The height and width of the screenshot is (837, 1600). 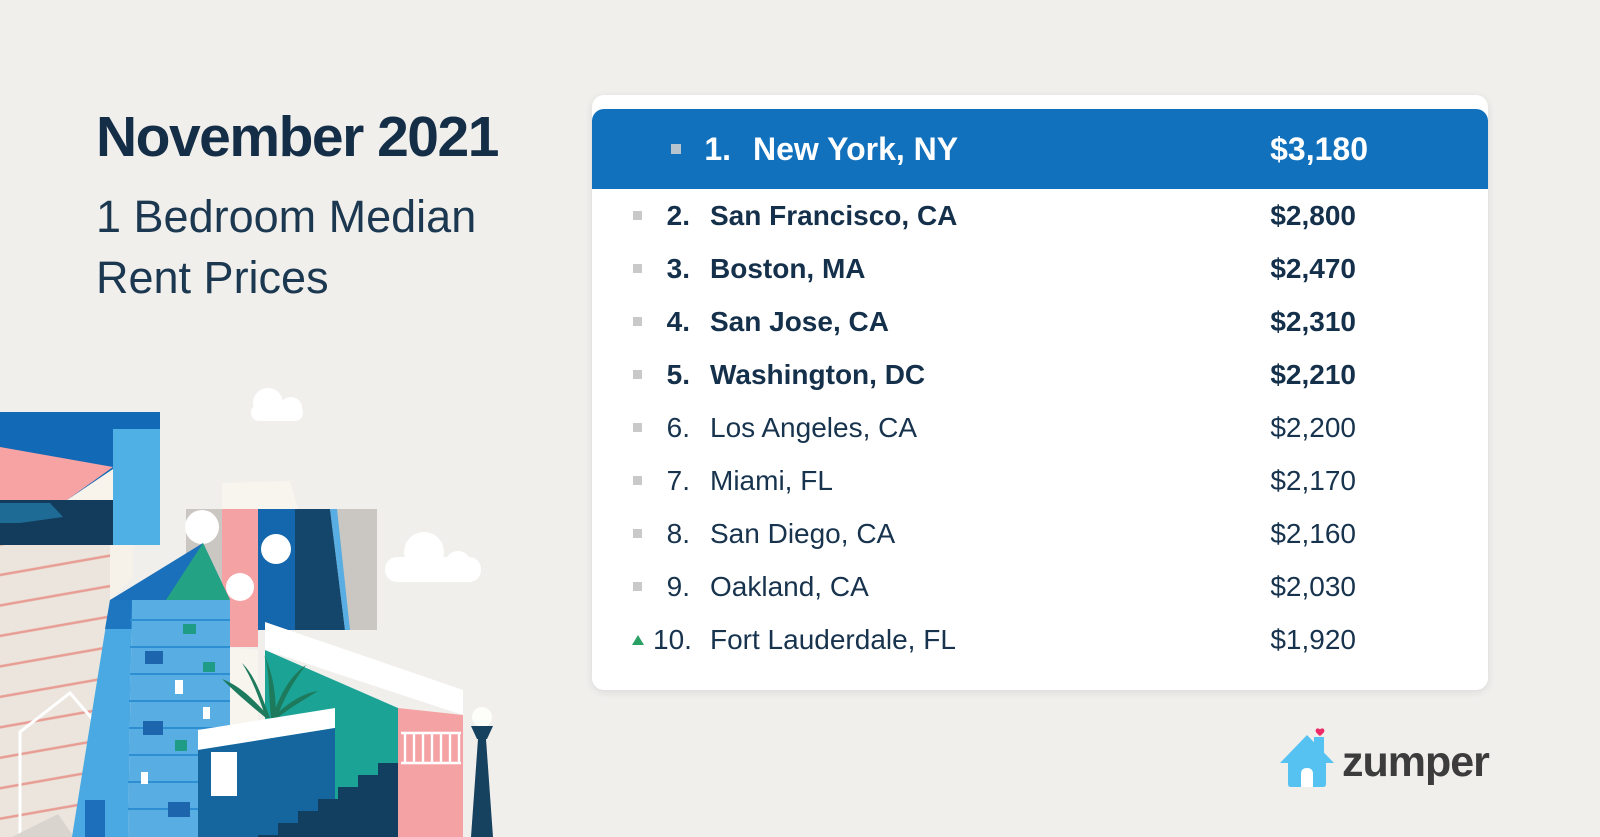 What do you see at coordinates (678, 480) in the screenshot?
I see `rank-number: 7.` at bounding box center [678, 480].